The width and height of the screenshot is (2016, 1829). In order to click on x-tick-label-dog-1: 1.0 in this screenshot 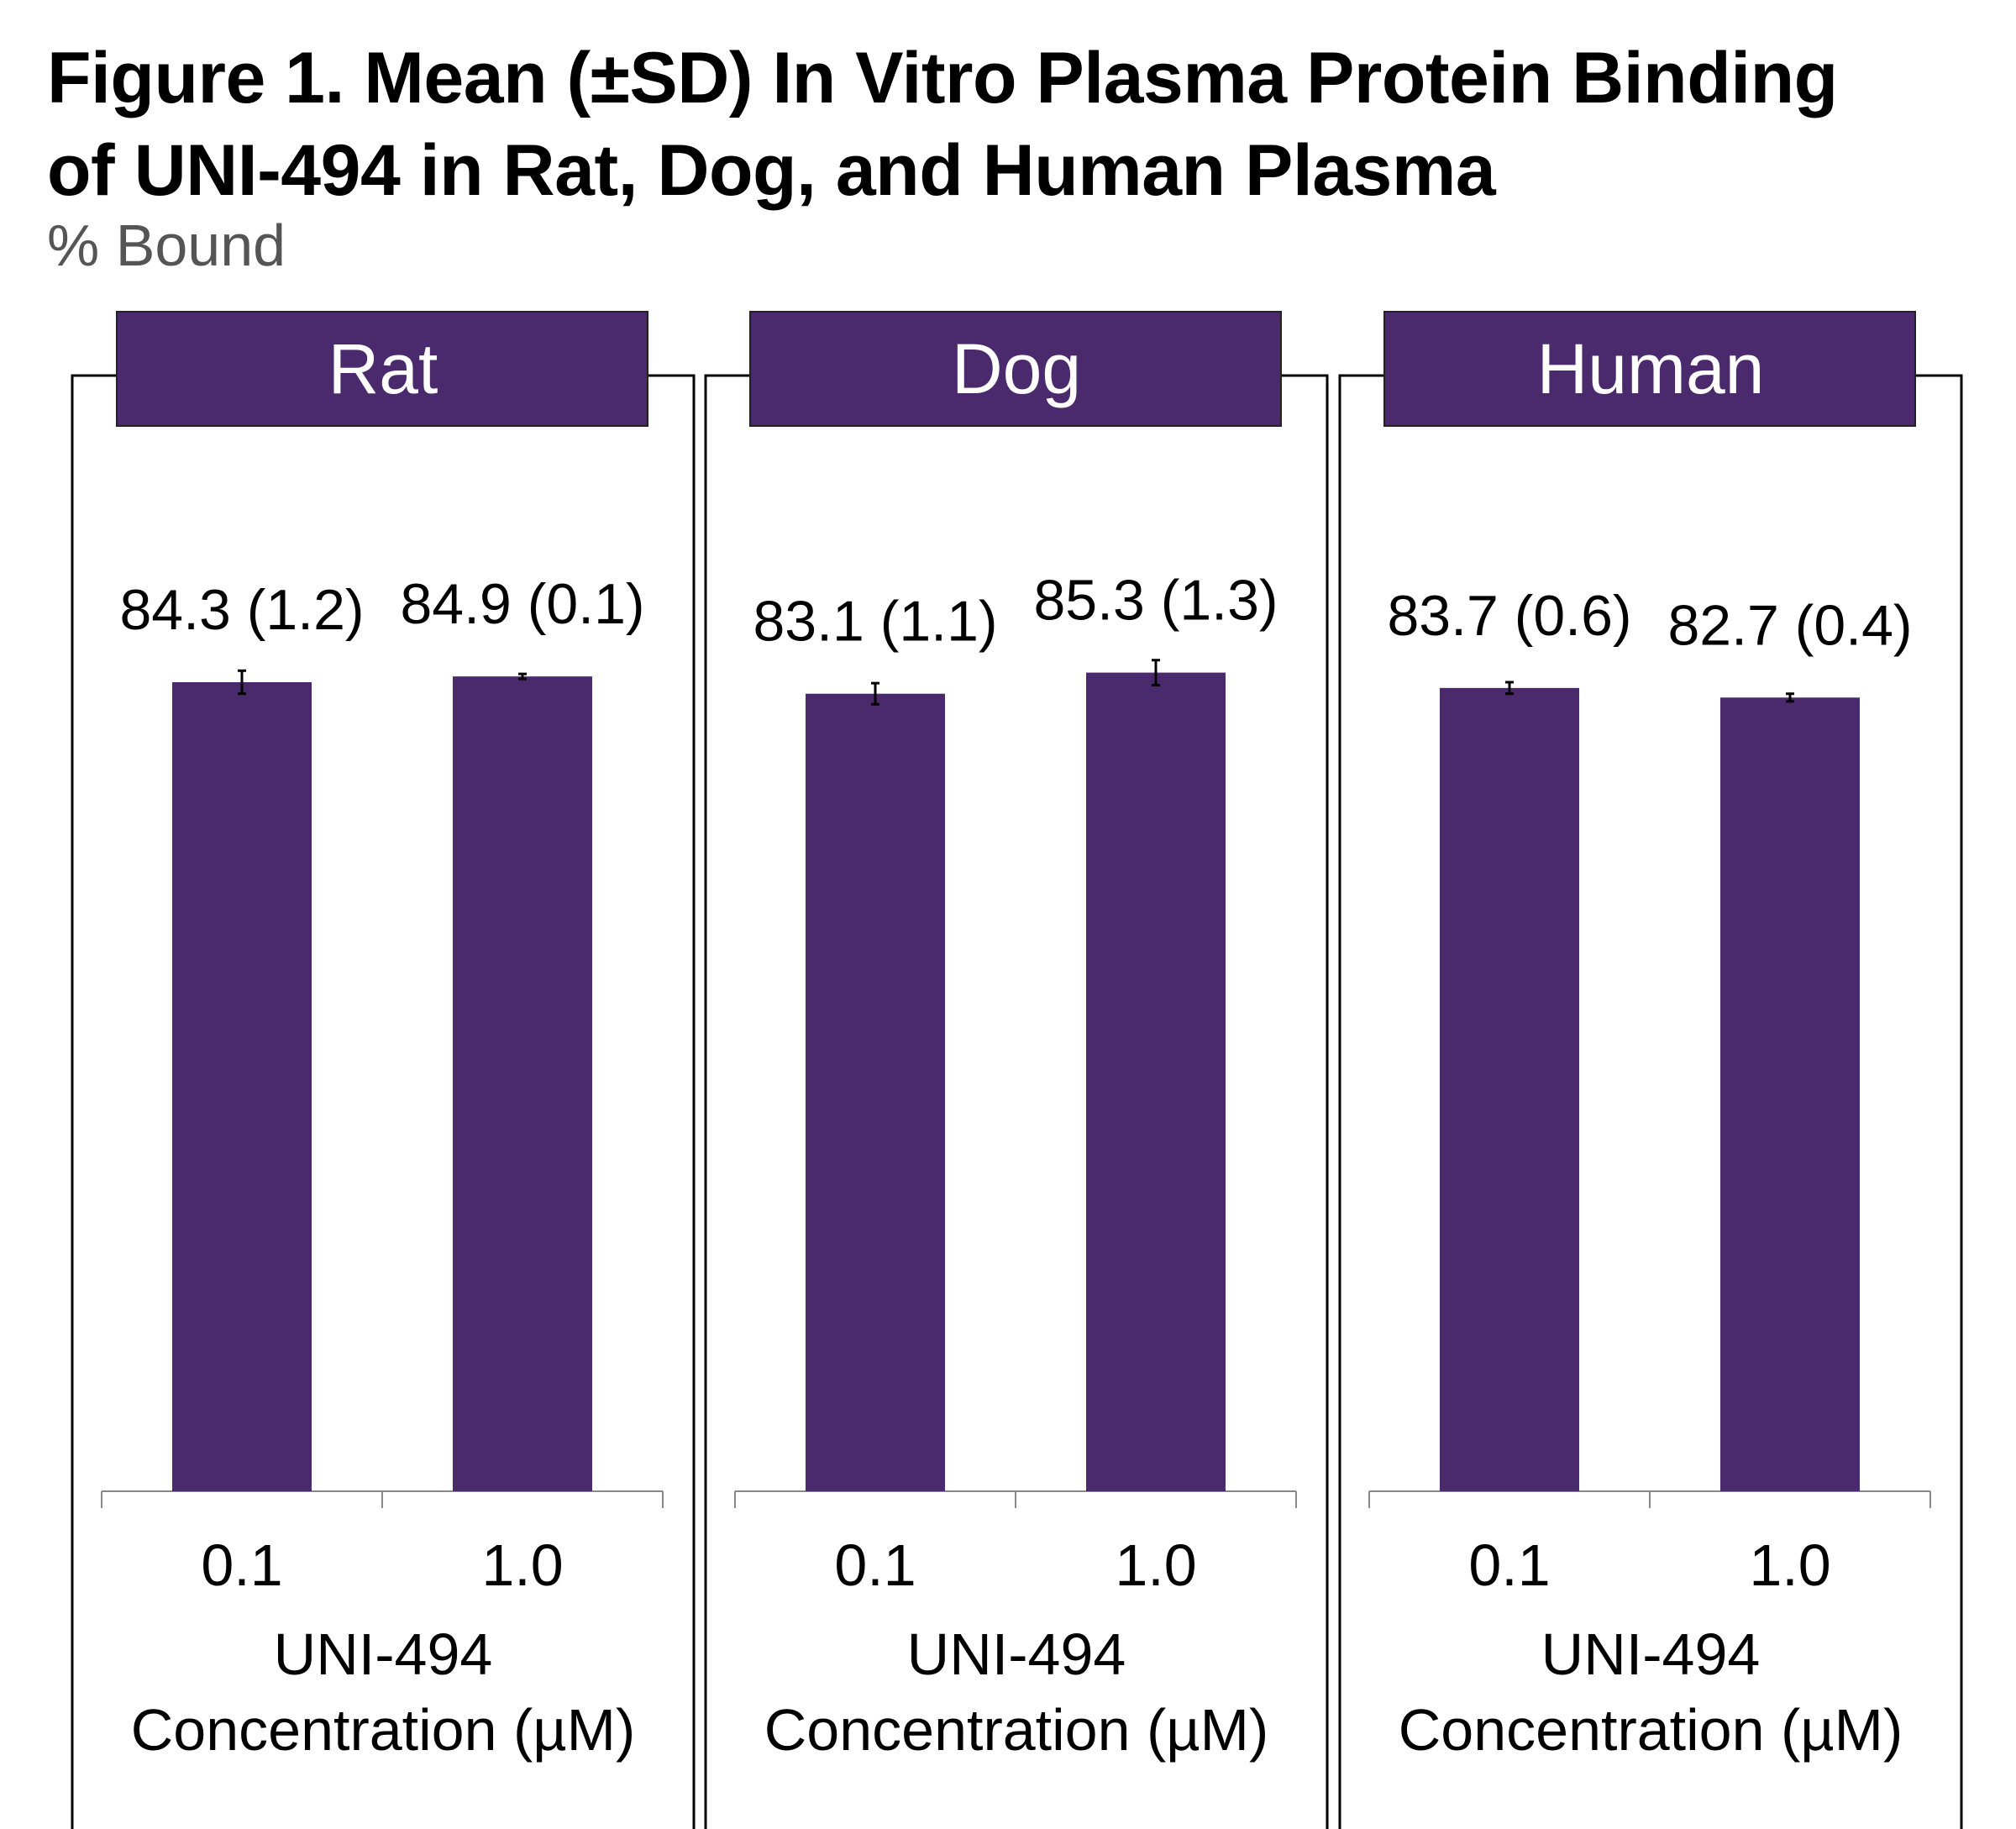, I will do `click(1155, 1565)`.